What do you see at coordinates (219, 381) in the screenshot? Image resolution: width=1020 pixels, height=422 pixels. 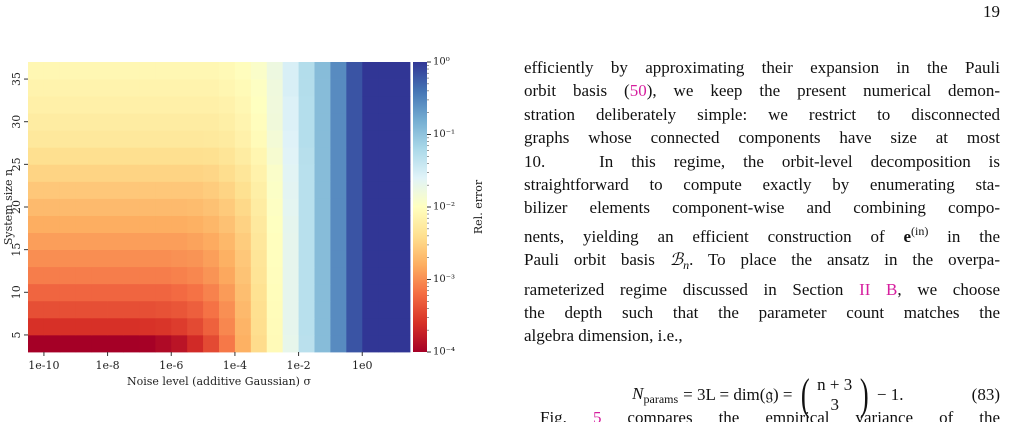 I see `x-axis-label: Noise level (additive Gaussian) σ` at bounding box center [219, 381].